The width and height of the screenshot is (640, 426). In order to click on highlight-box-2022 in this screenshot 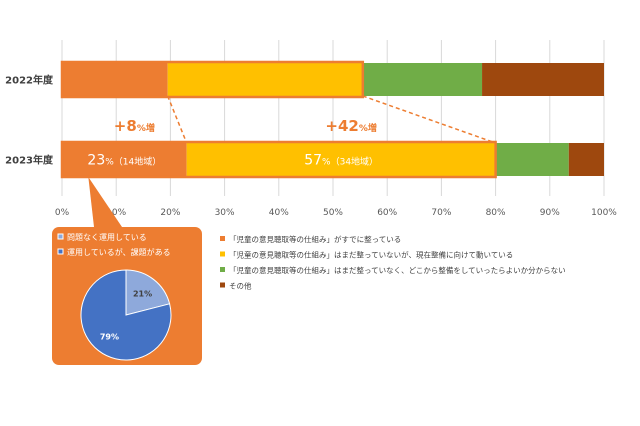, I will do `click(212, 79)`.